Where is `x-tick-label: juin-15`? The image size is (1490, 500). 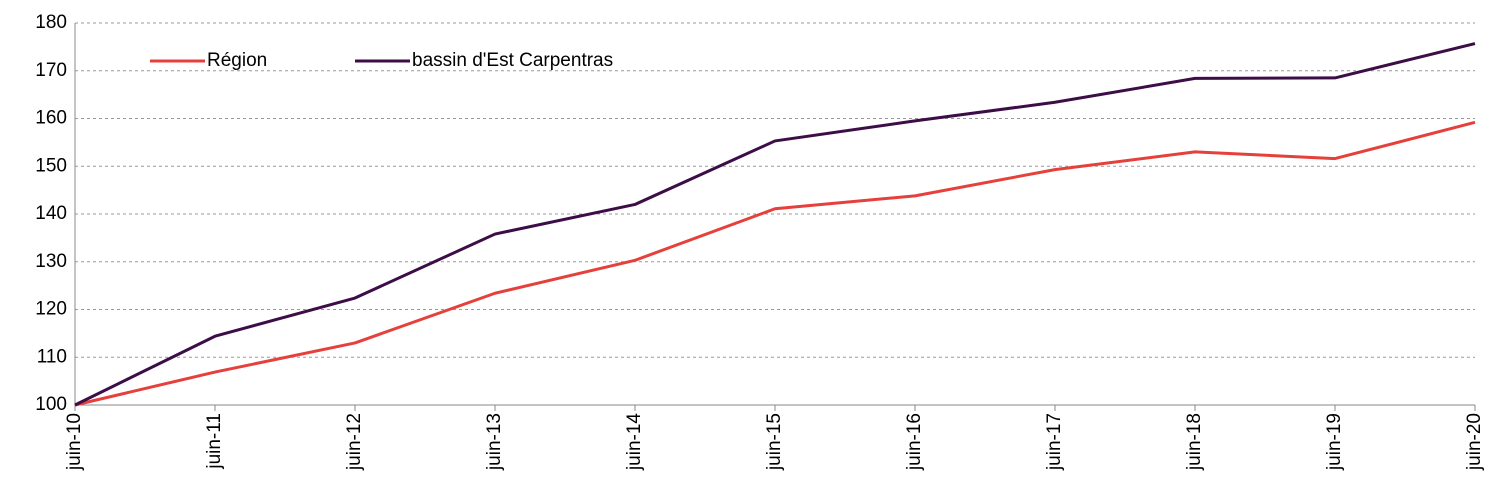 x-tick-label: juin-15 is located at coordinates (774, 442).